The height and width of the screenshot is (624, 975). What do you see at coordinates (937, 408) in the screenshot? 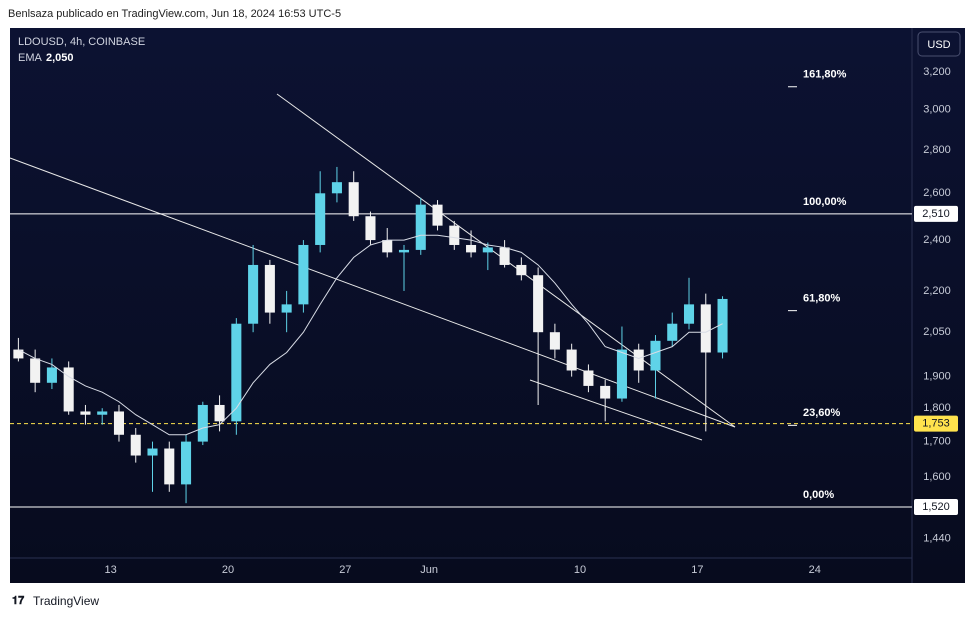
I see `y-tick-label: 1,800` at bounding box center [937, 408].